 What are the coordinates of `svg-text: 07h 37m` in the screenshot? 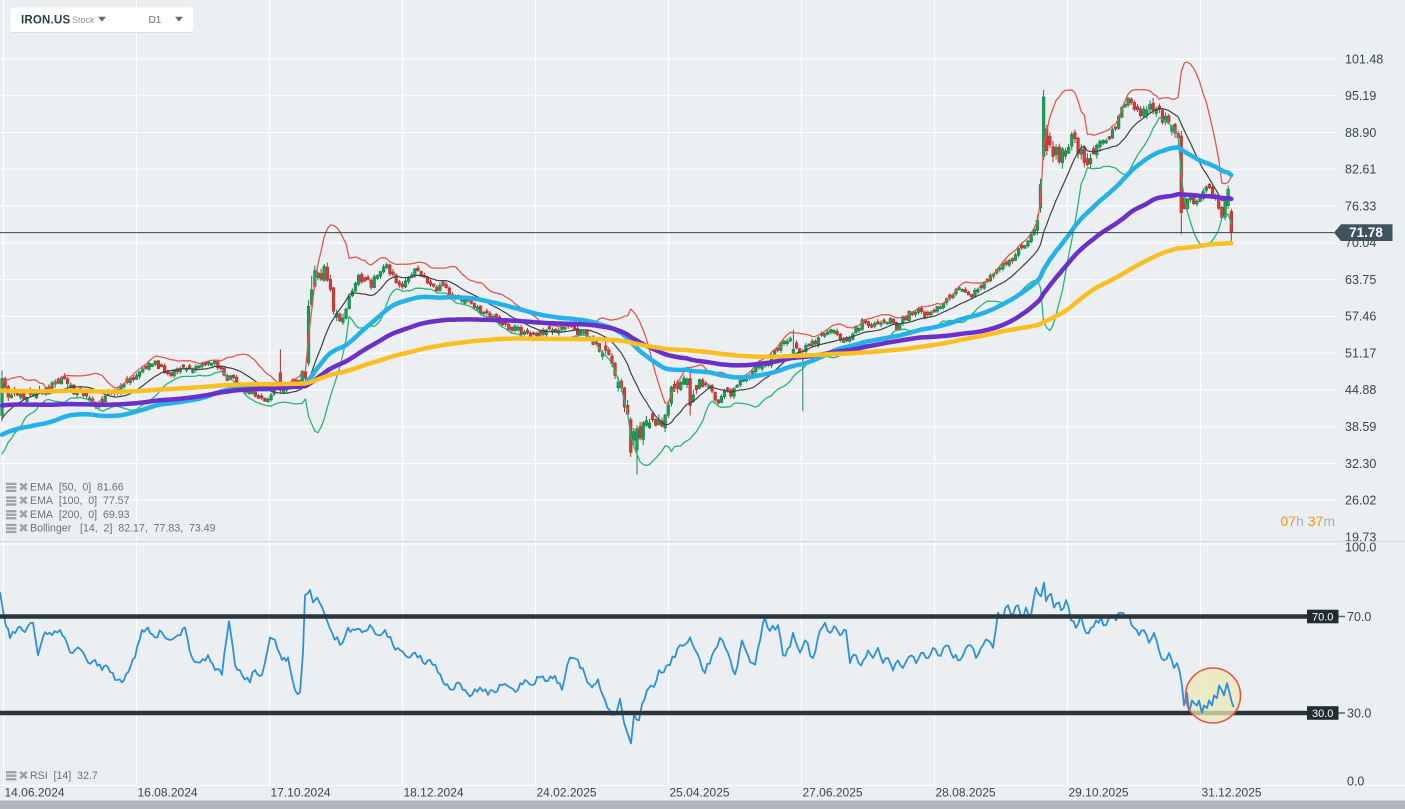 It's located at (1308, 521).